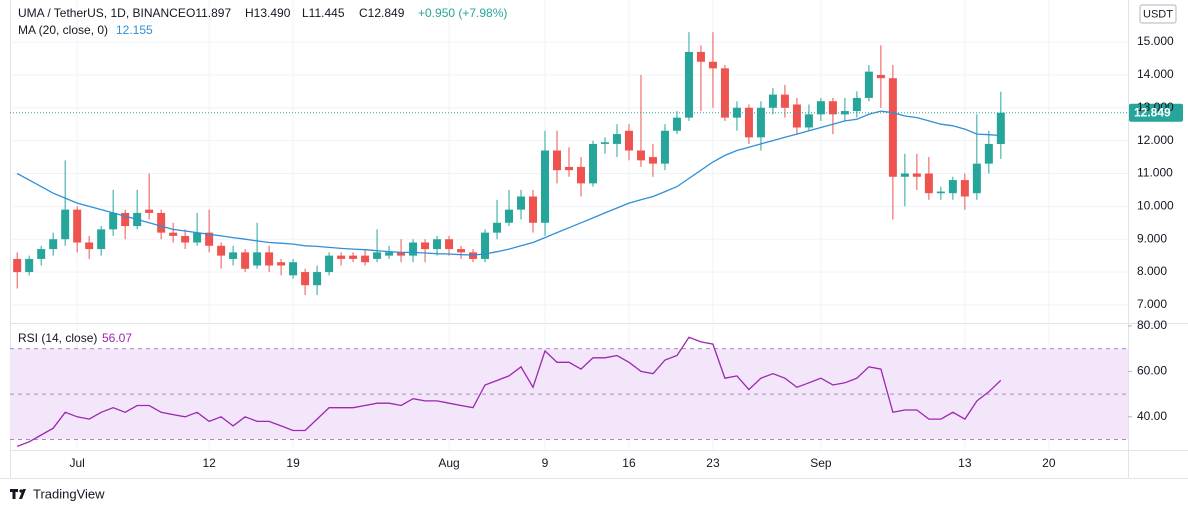  I want to click on y-tick-label: 9.000, so click(1152, 238).